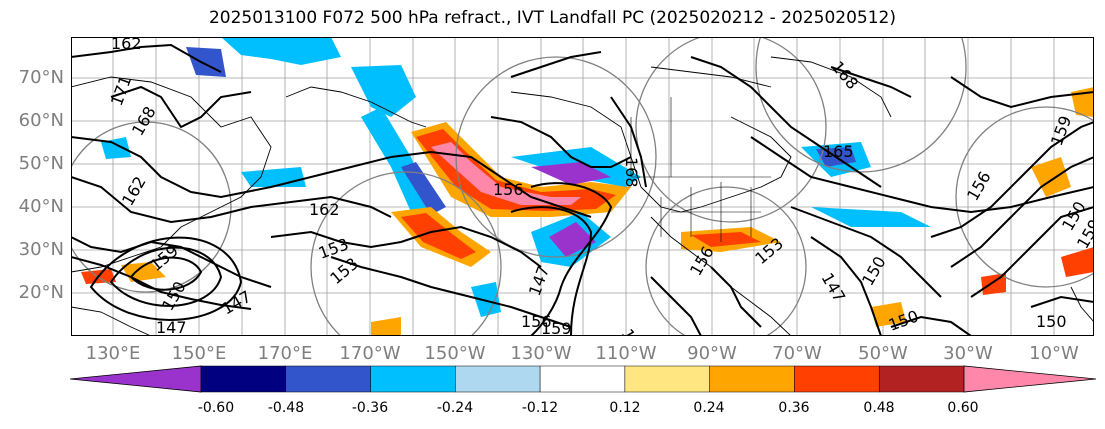  What do you see at coordinates (871, 217) in the screenshot?
I see `shade-blue-midlat` at bounding box center [871, 217].